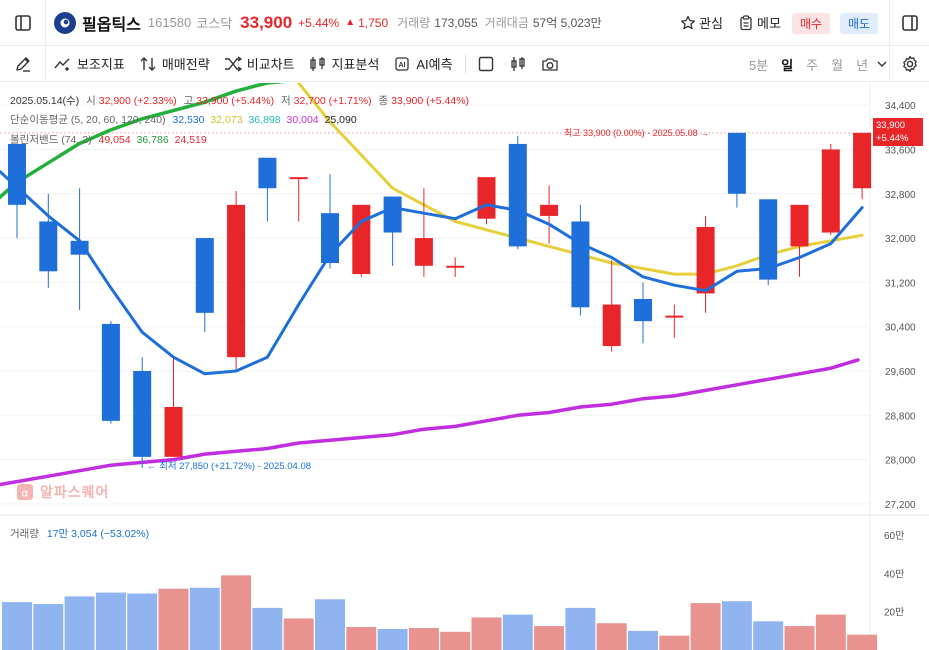 Image resolution: width=929 pixels, height=650 pixels. What do you see at coordinates (270, 64) in the screenshot?
I see `compare-chart-label: 비교차트` at bounding box center [270, 64].